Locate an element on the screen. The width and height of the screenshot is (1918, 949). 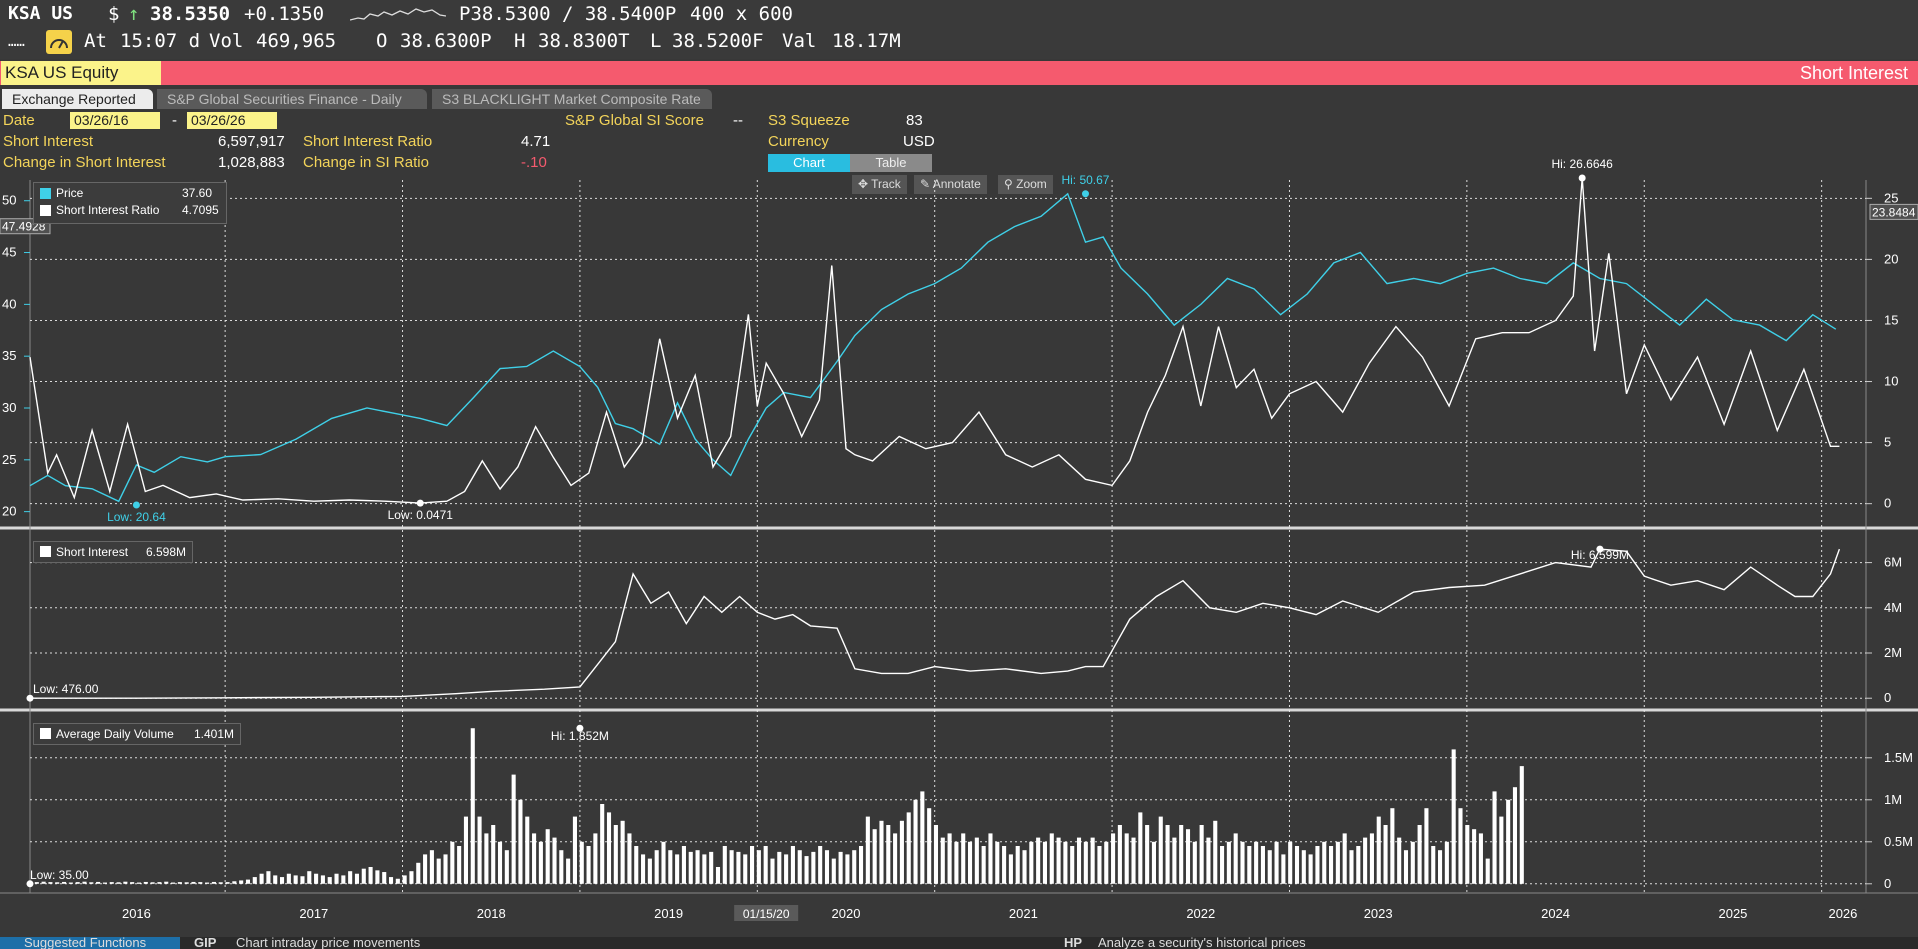
si-ratio-value: 4.71 is located at coordinates (536, 141).